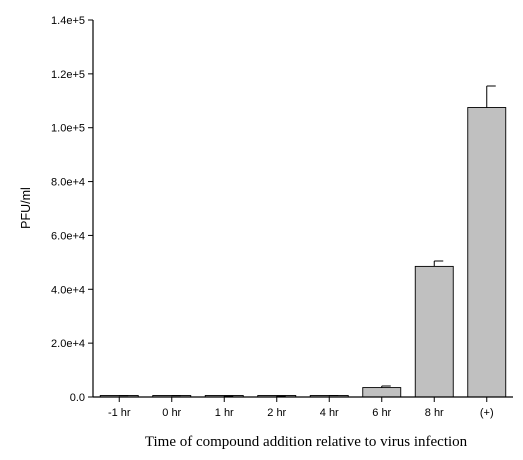 The image size is (523, 460). Describe the element at coordinates (434, 413) in the screenshot. I see `x-tick-label: 8 hr` at that location.